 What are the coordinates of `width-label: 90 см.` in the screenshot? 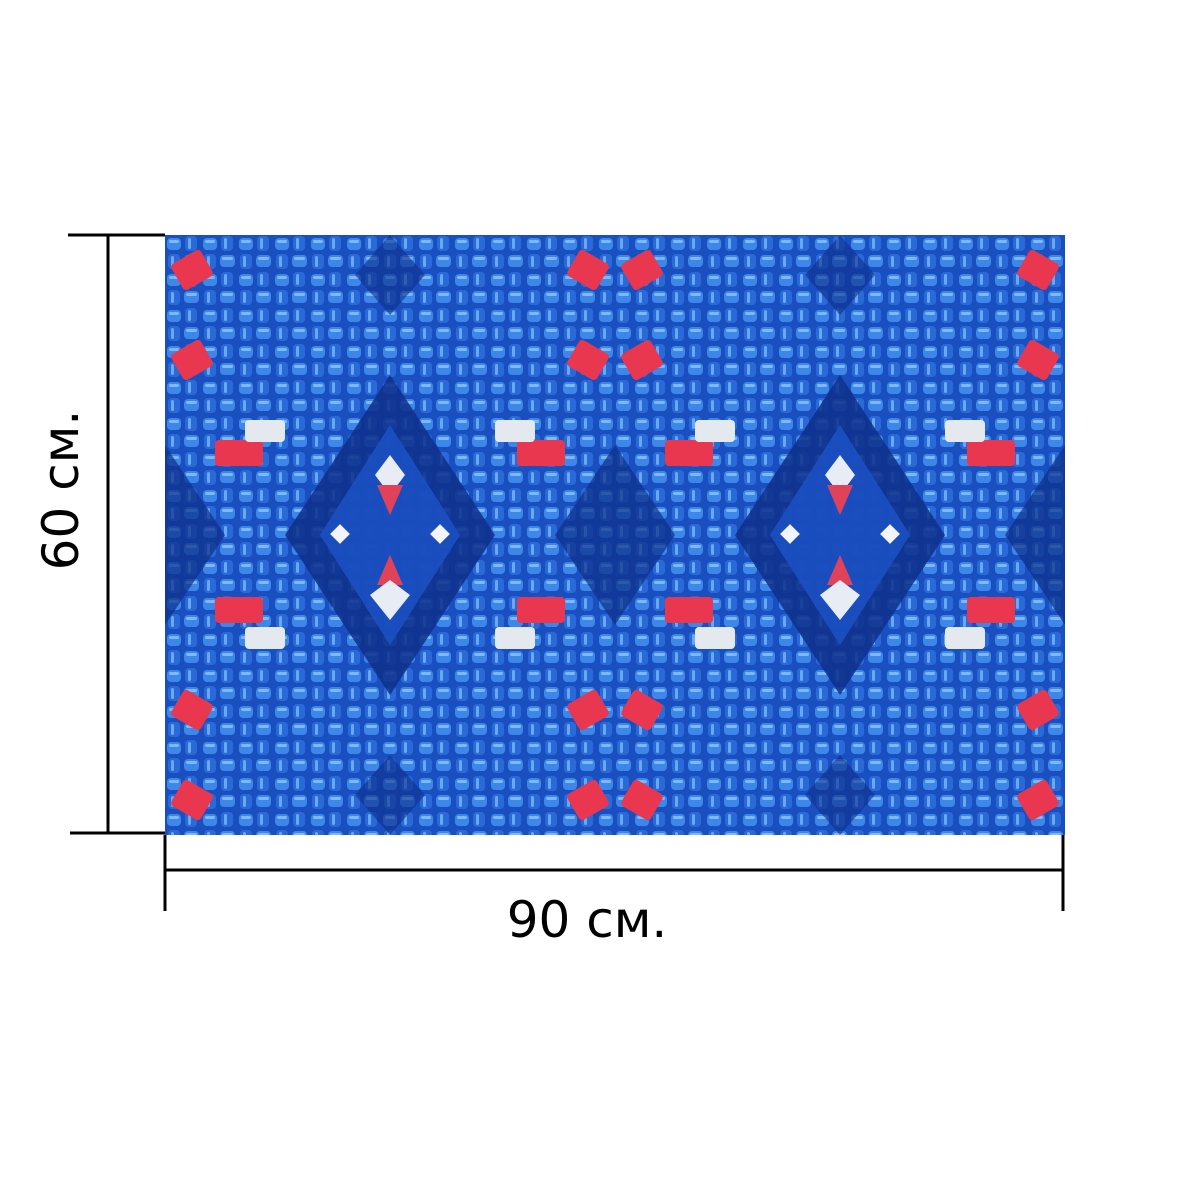 It's located at (587, 920).